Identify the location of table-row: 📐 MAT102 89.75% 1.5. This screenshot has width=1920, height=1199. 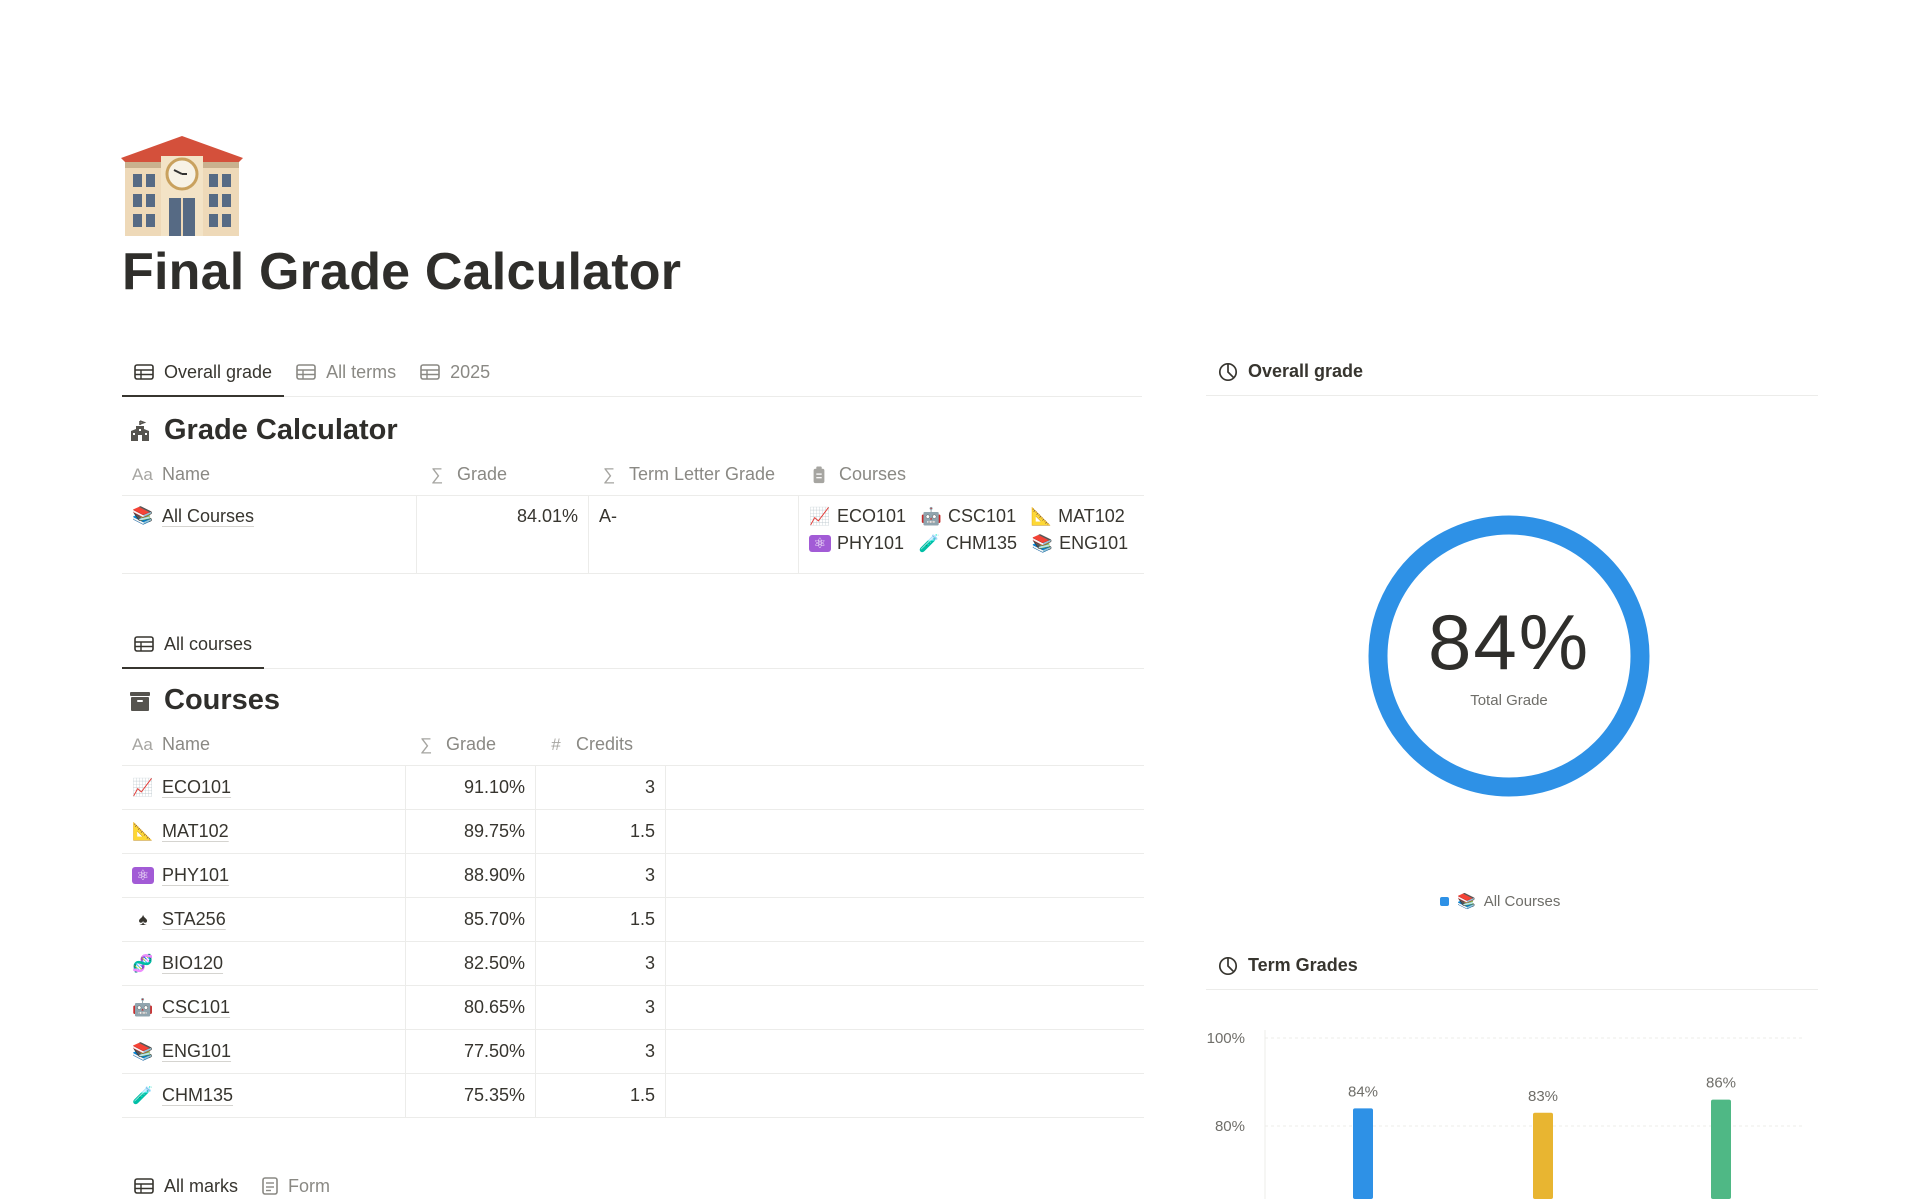
(633, 832).